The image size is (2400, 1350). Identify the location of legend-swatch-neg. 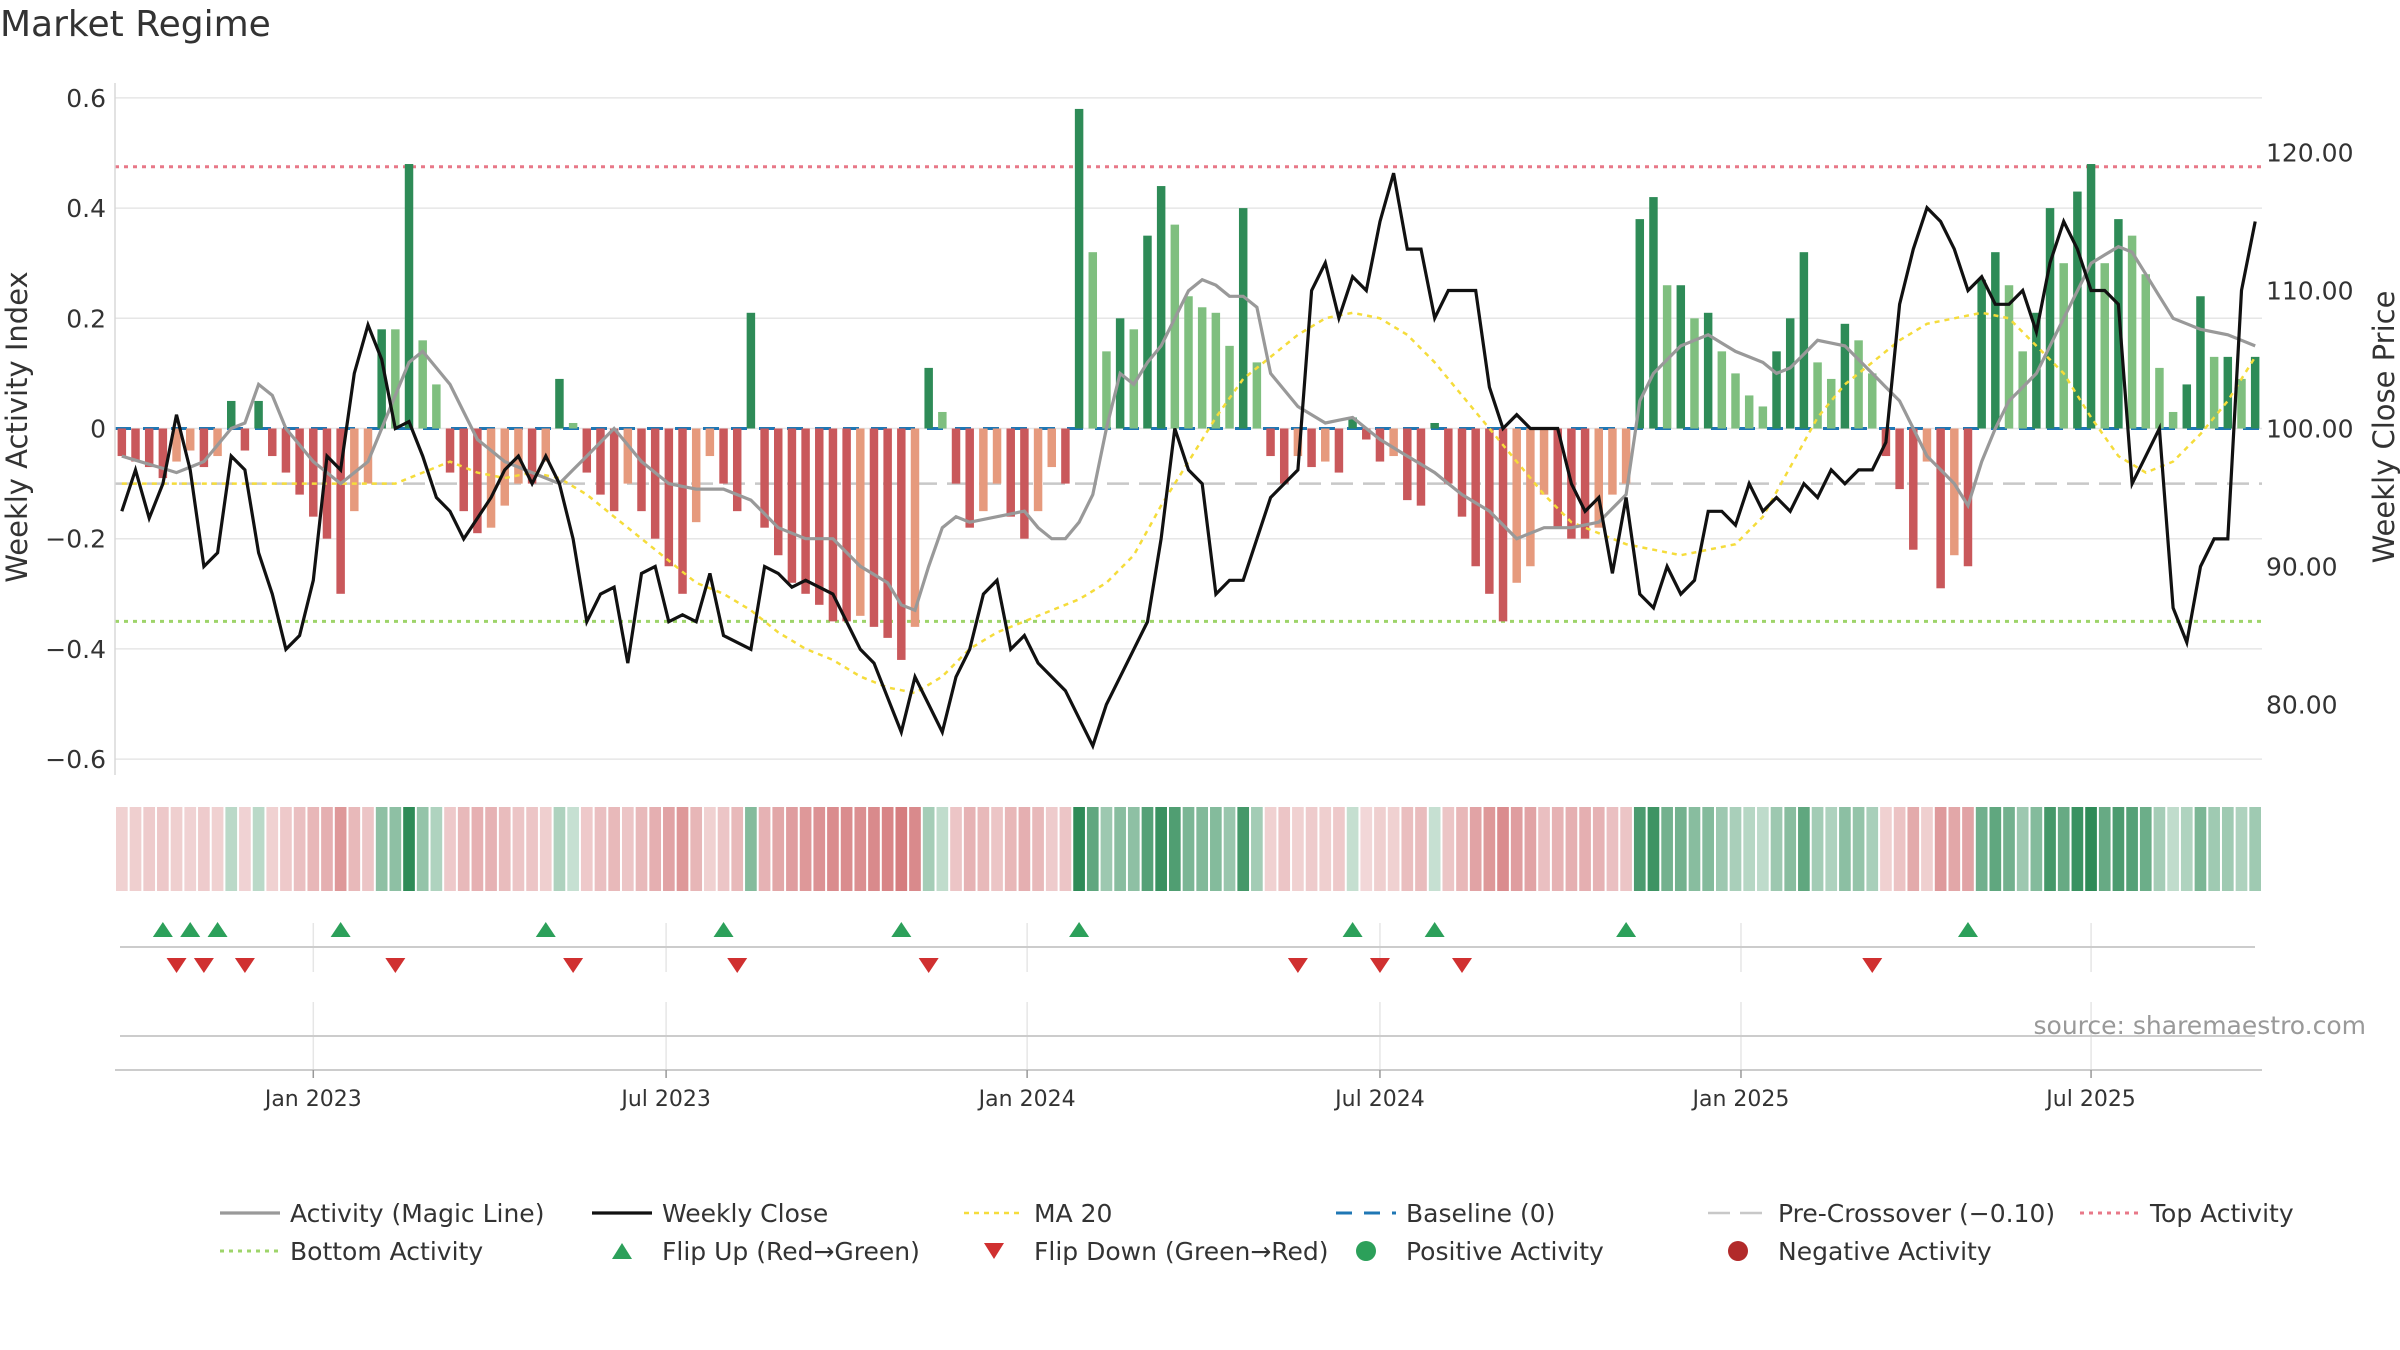
(1738, 1251).